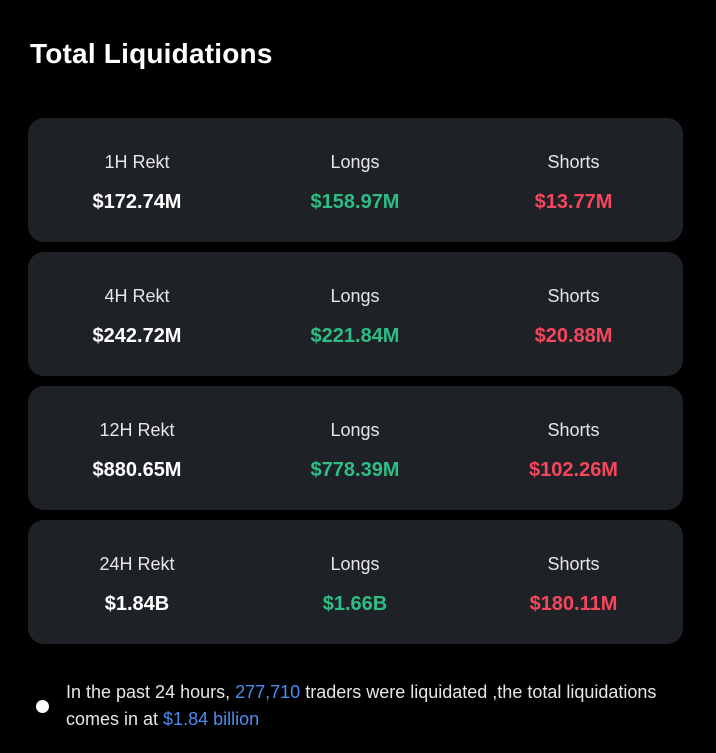 The image size is (716, 753). I want to click on period-label: 24H Rekt, so click(137, 564).